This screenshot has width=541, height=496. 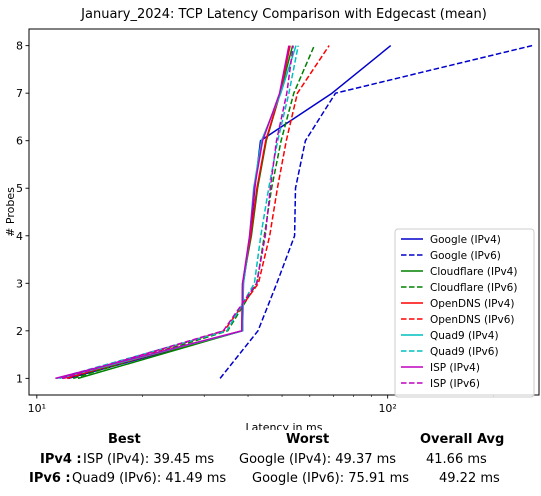 What do you see at coordinates (473, 288) in the screenshot?
I see `legend-entry: Cloudflare (IPv6)` at bounding box center [473, 288].